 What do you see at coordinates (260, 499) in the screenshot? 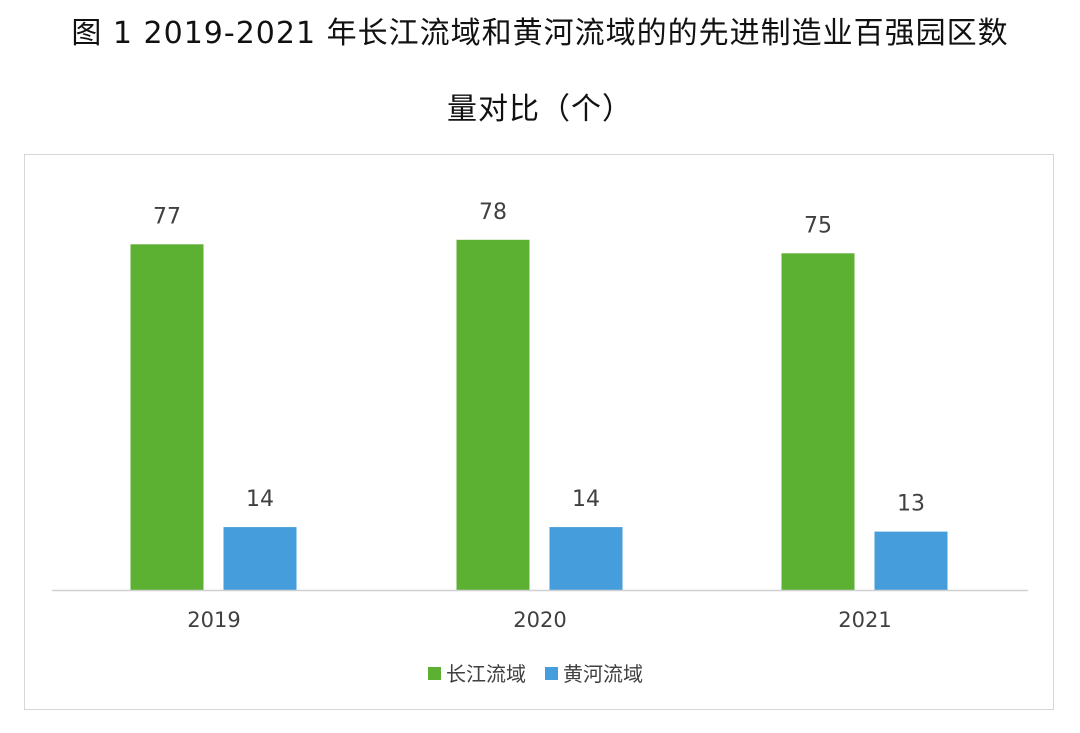
I see `data-label-2019-series-2: 14` at bounding box center [260, 499].